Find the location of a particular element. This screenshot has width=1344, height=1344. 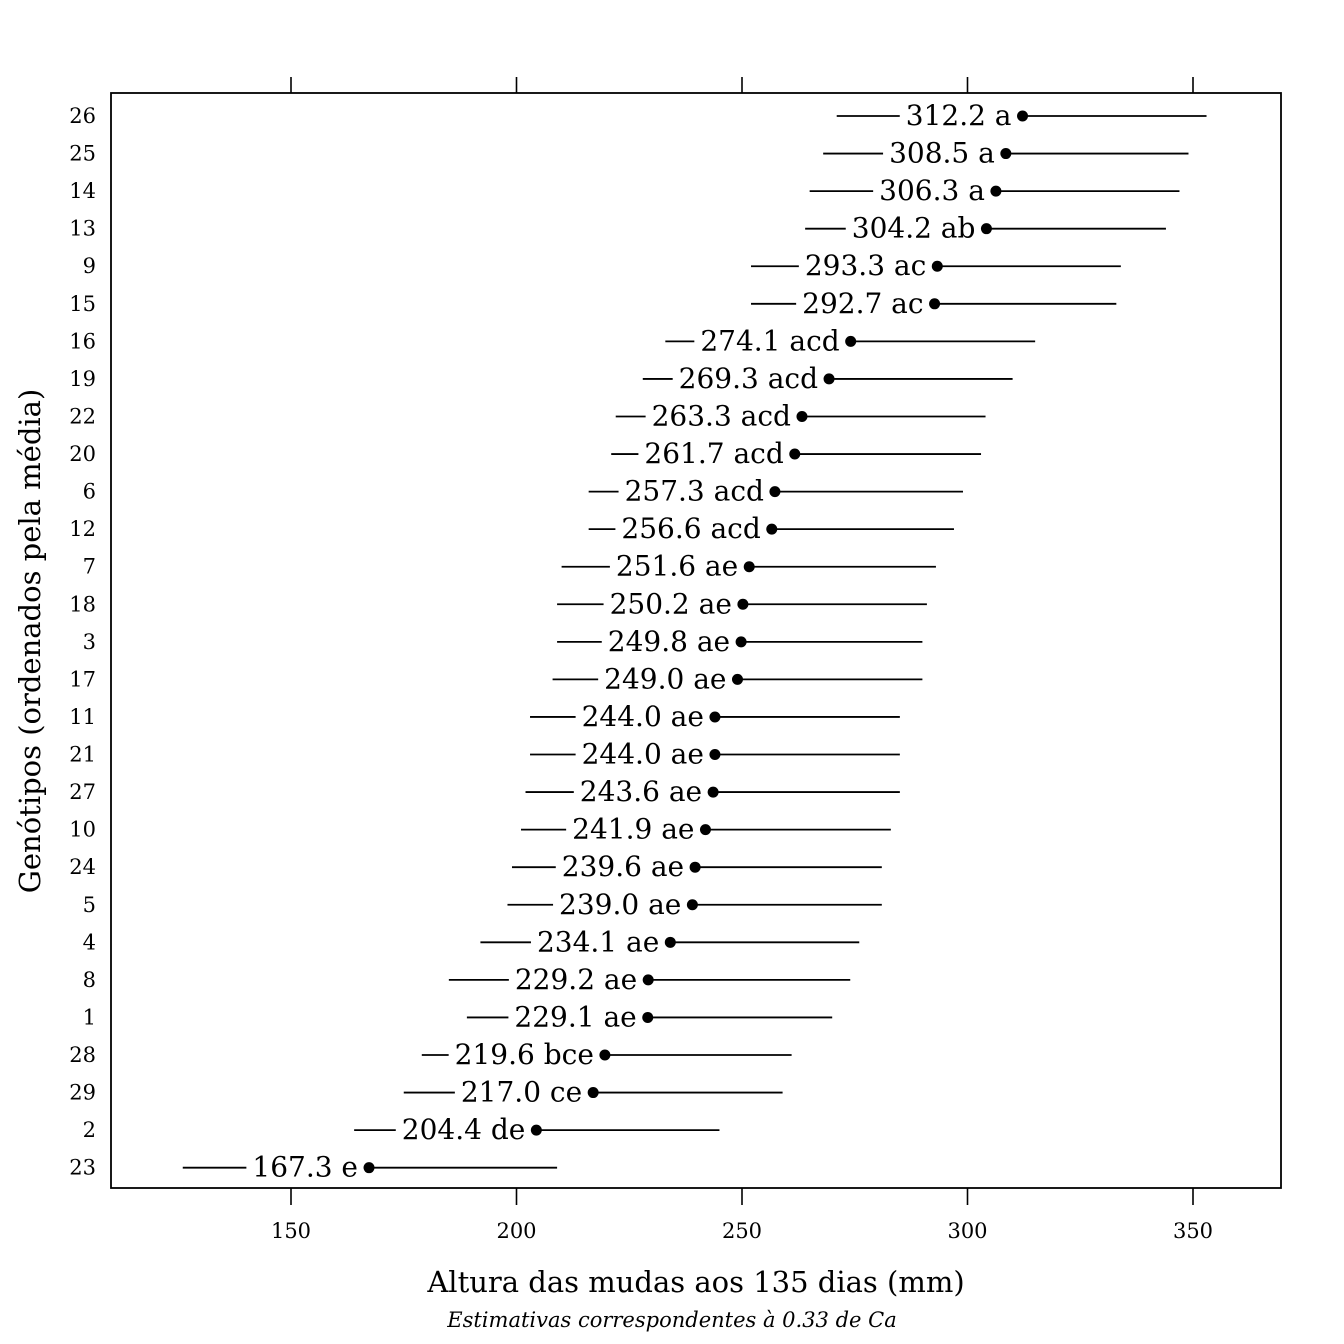

y-tick-label: 1 is located at coordinates (89, 1017).